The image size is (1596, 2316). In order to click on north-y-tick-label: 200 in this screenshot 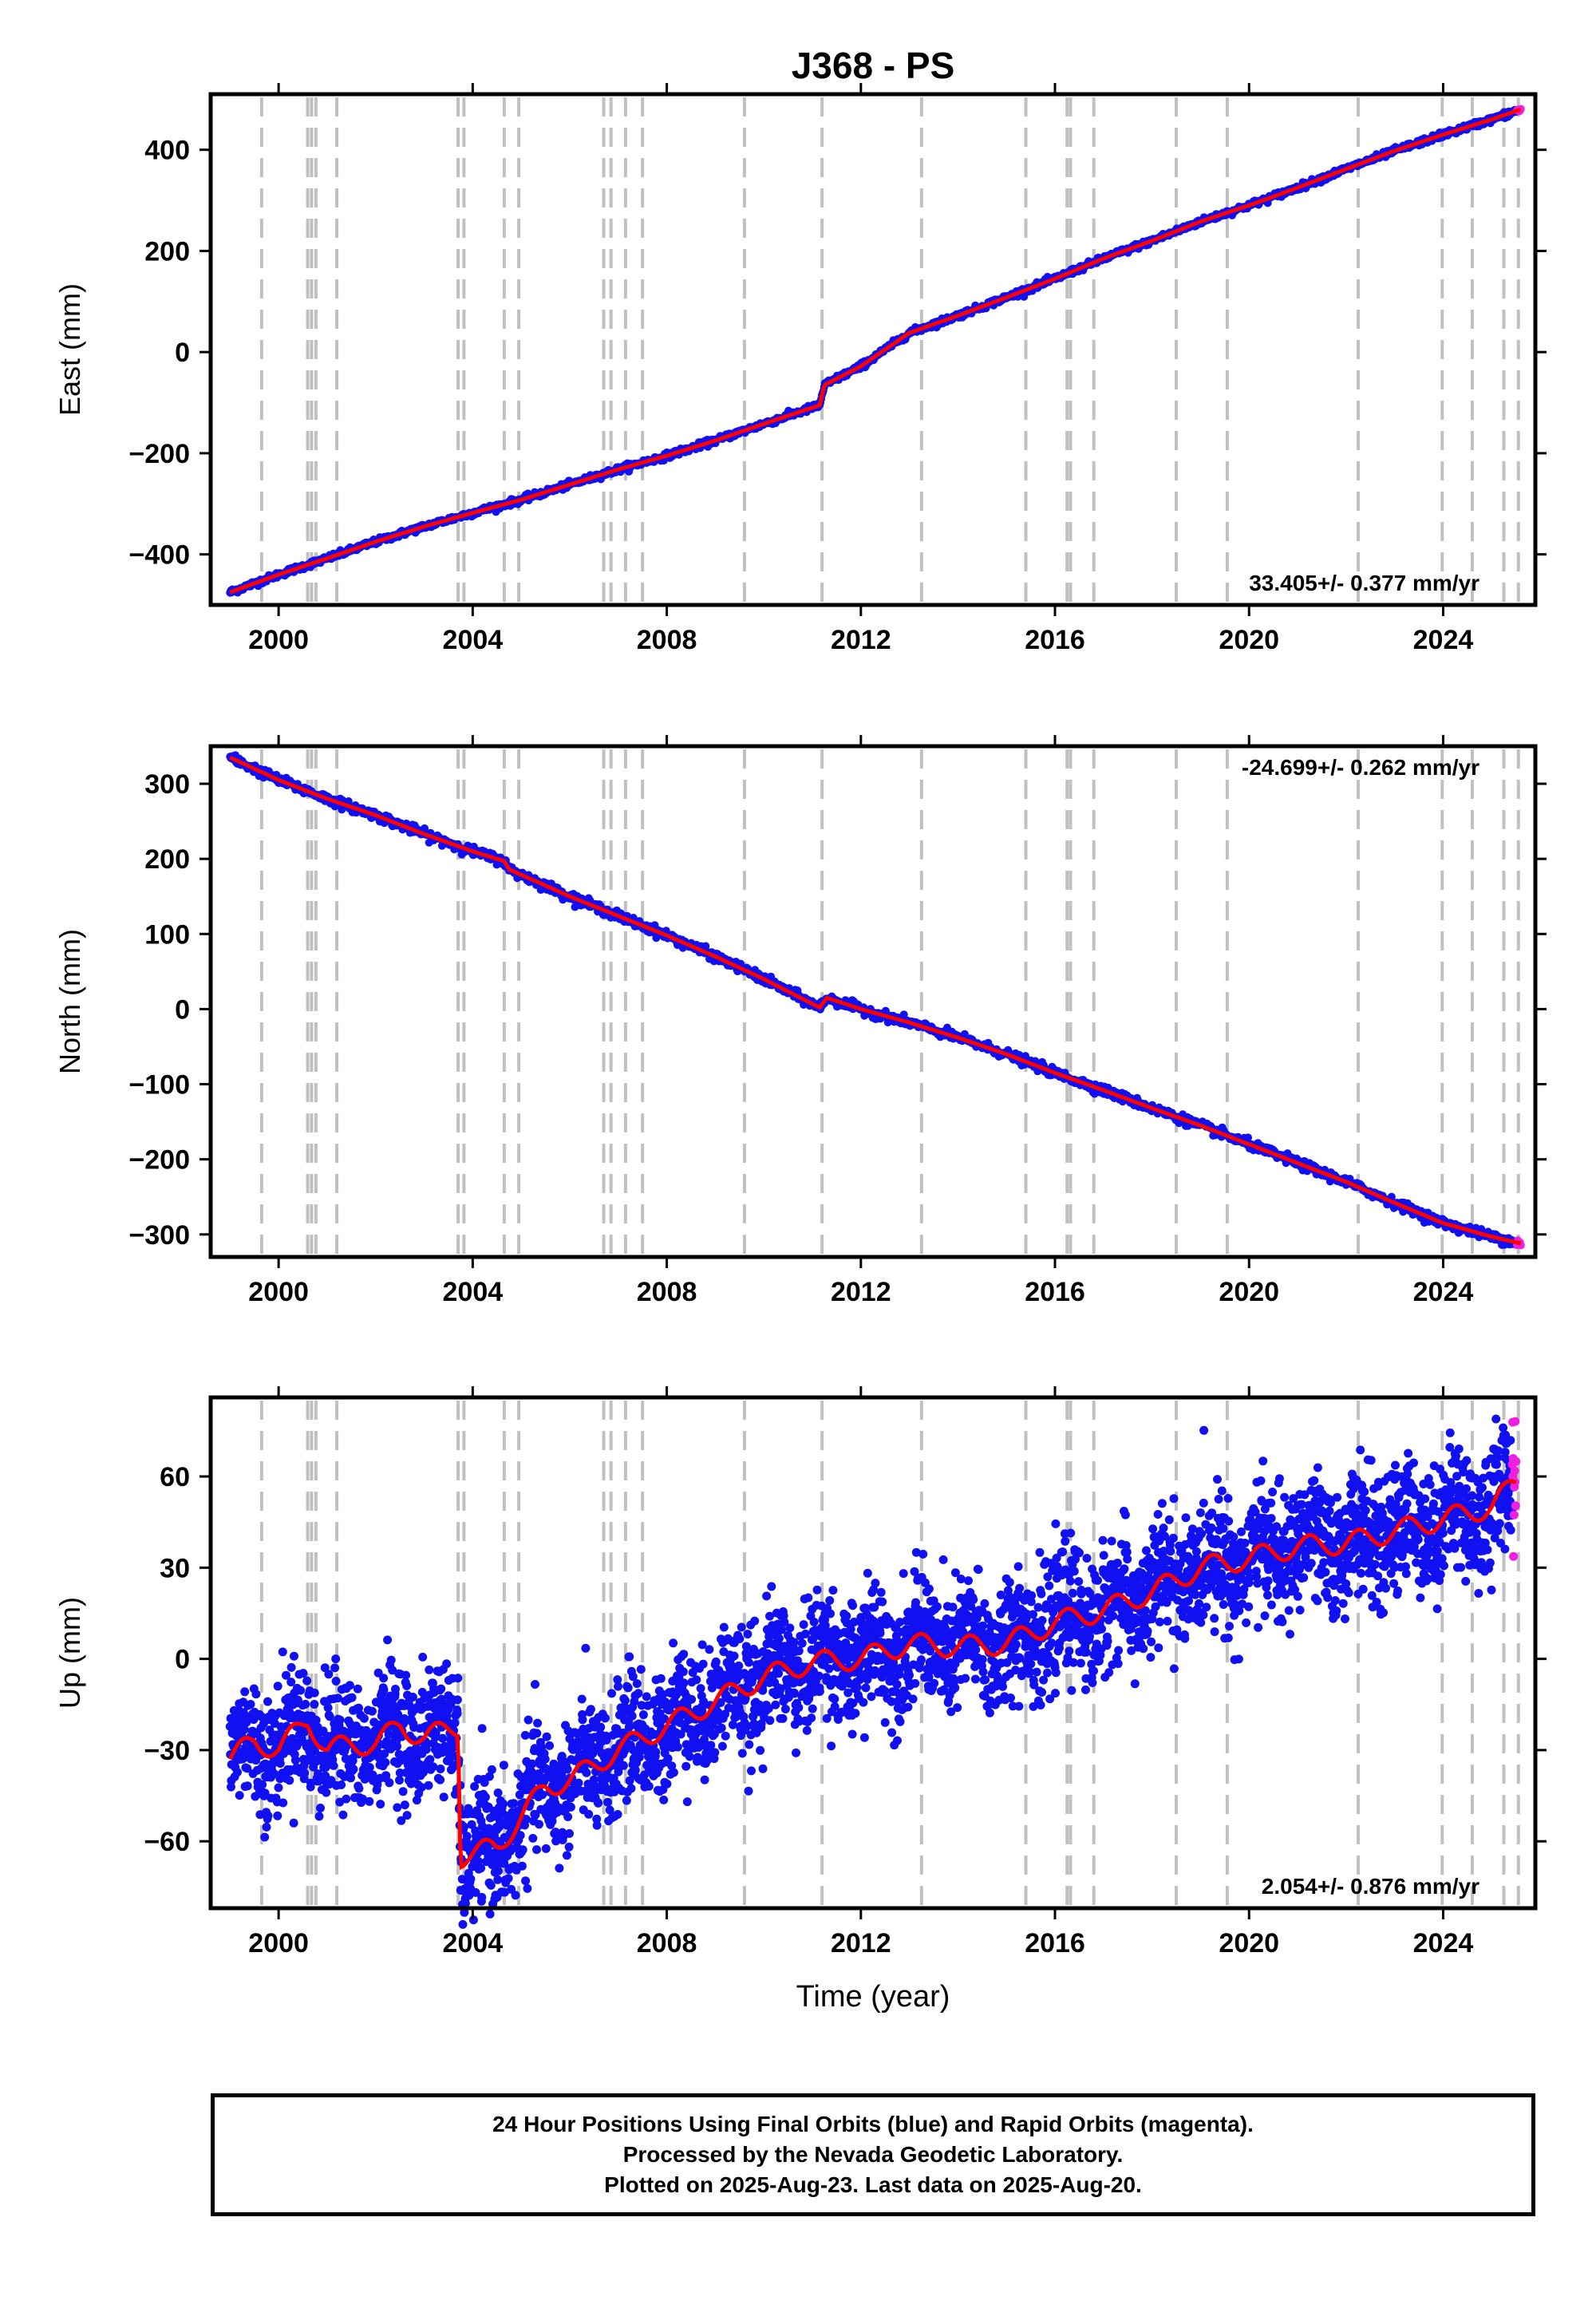, I will do `click(167, 859)`.